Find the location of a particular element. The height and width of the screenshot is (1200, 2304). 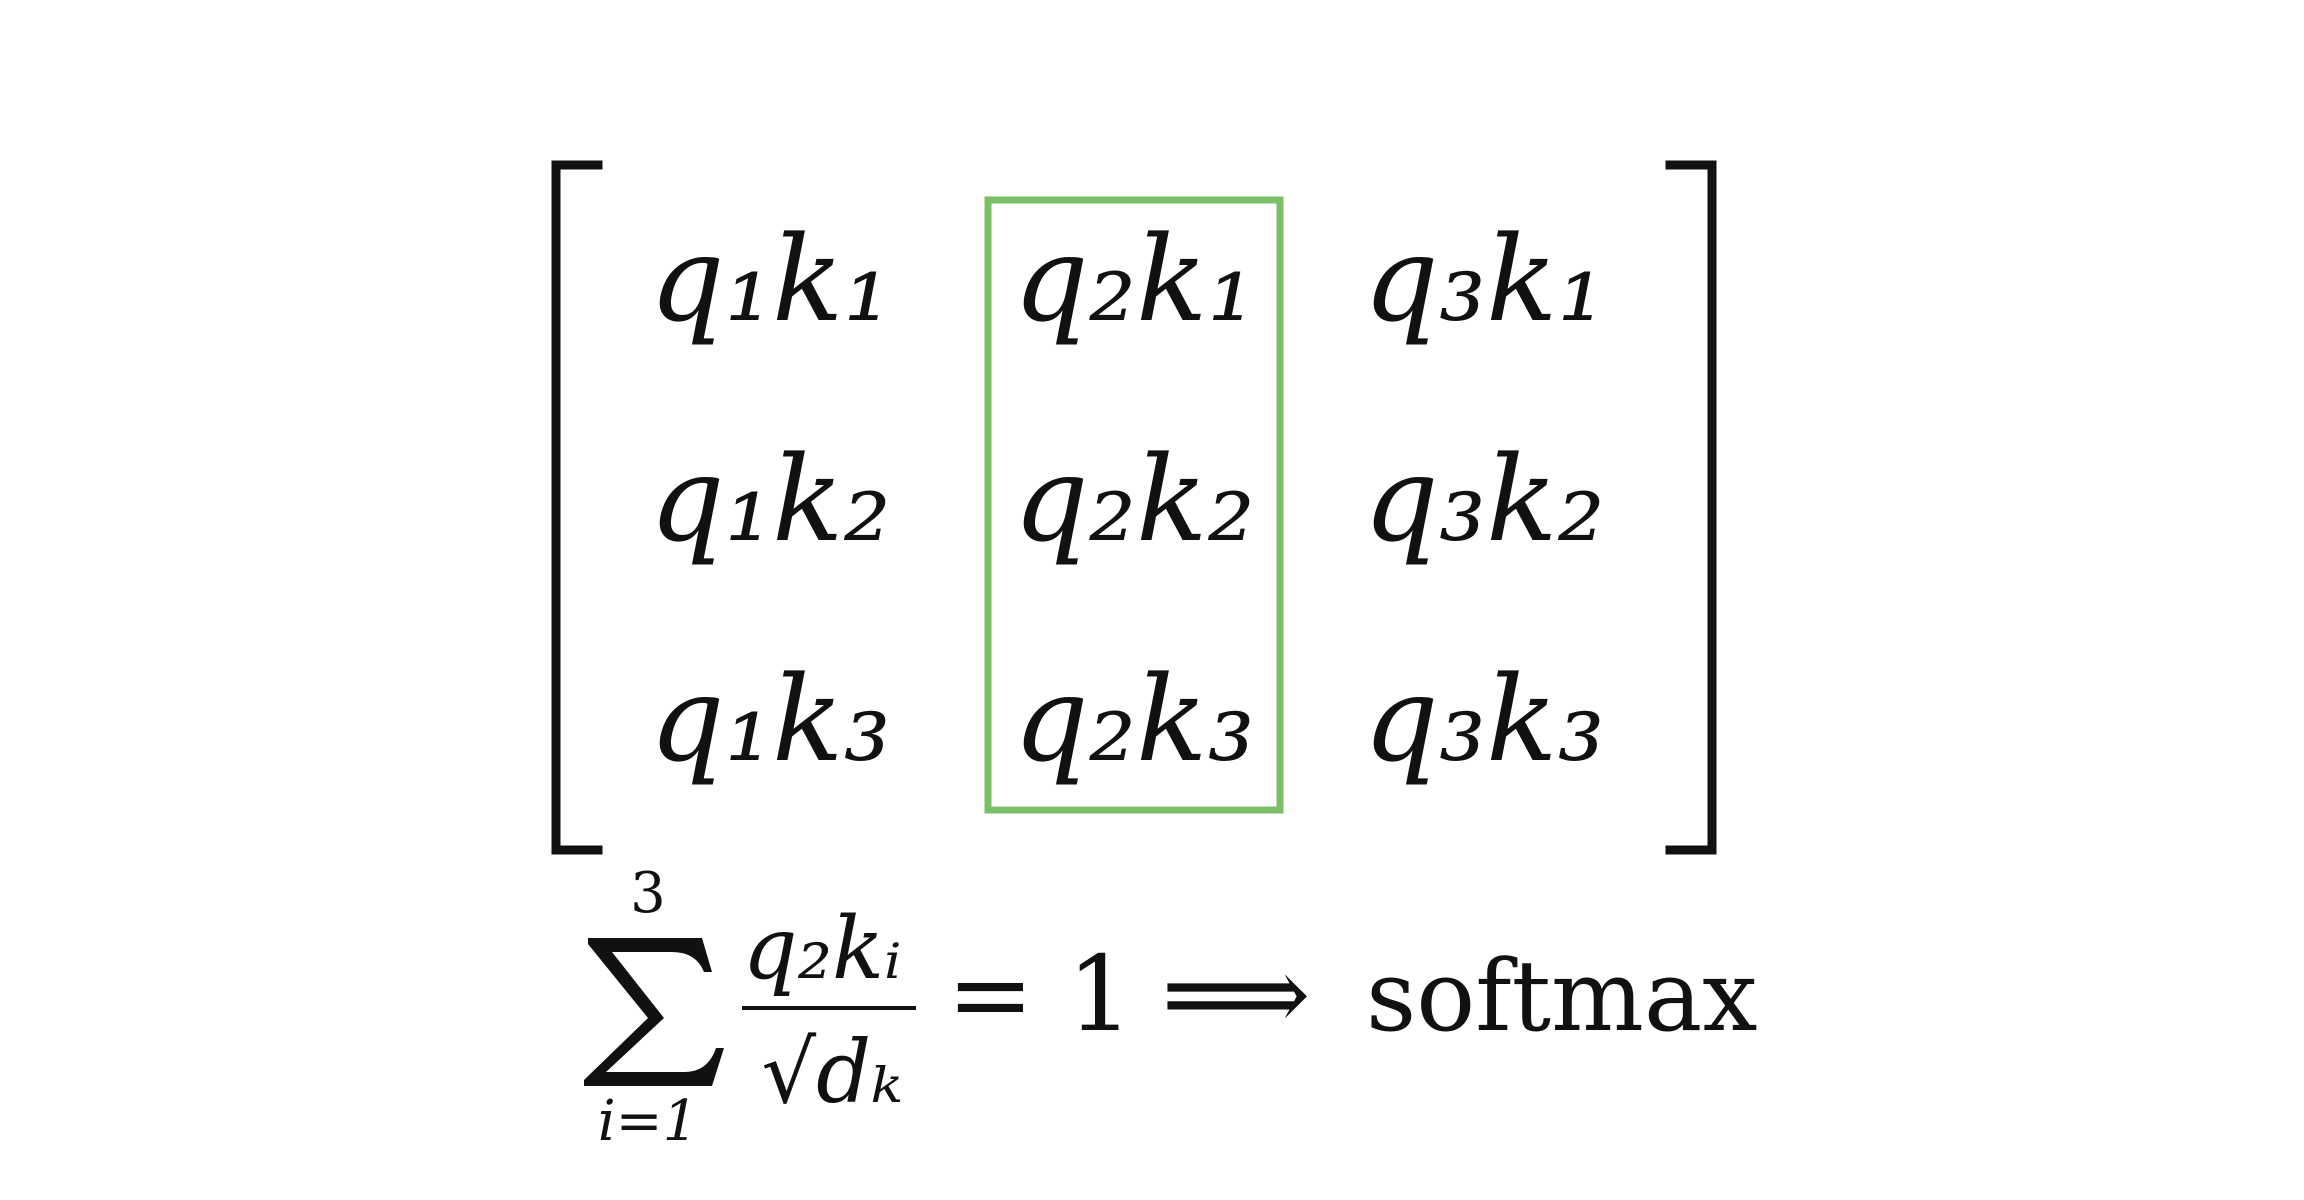

fraction-denominator: √dₖ is located at coordinates (831, 1073).